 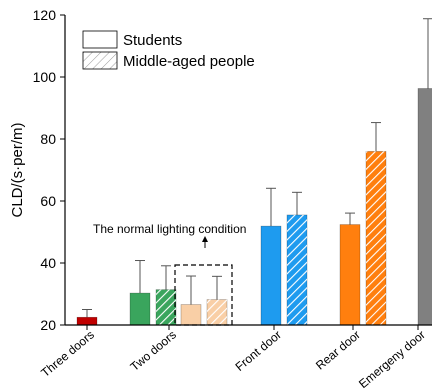 I want to click on x-tick-label: Three doors, so click(x=67, y=354).